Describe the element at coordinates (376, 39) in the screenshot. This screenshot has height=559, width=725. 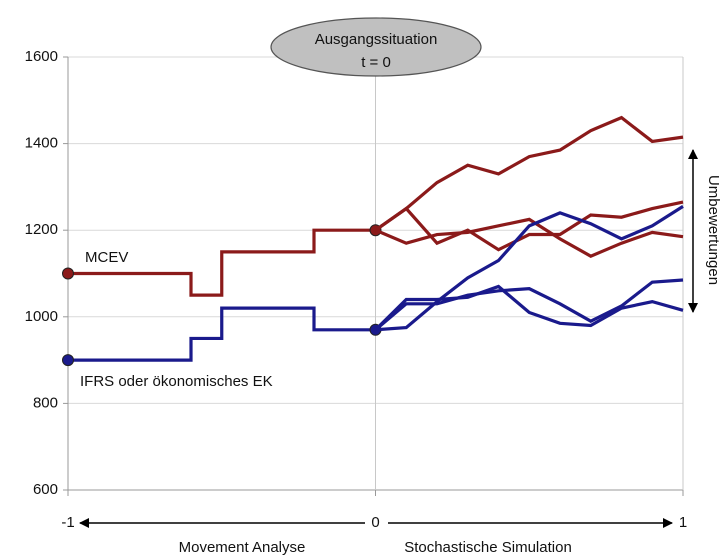
I see `callout-text: Ausgangssituation` at that location.